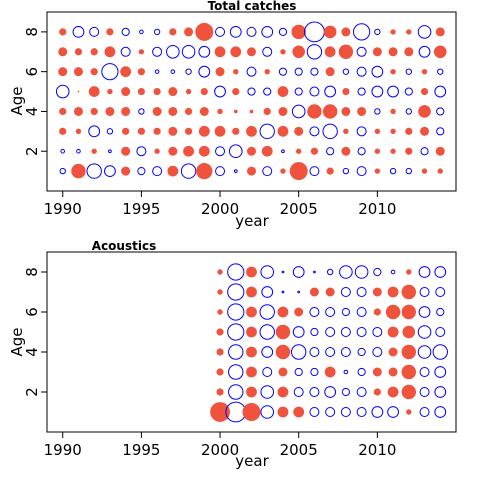 The height and width of the screenshot is (480, 480). I want to click on chart-title: Acoustics, so click(124, 246).